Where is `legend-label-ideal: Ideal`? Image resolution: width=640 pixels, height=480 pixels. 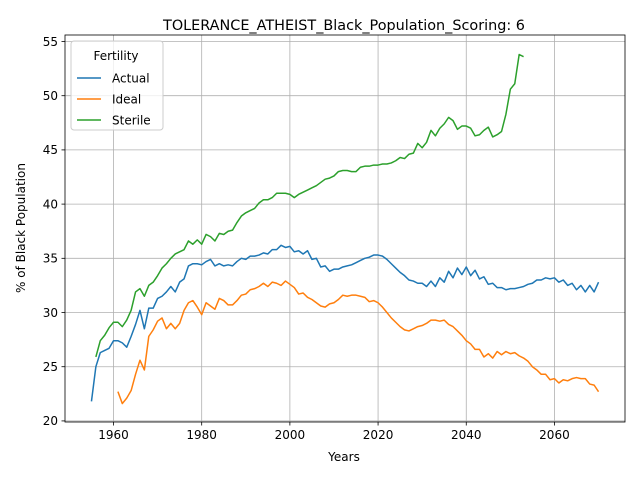 legend-label-ideal: Ideal is located at coordinates (126, 100).